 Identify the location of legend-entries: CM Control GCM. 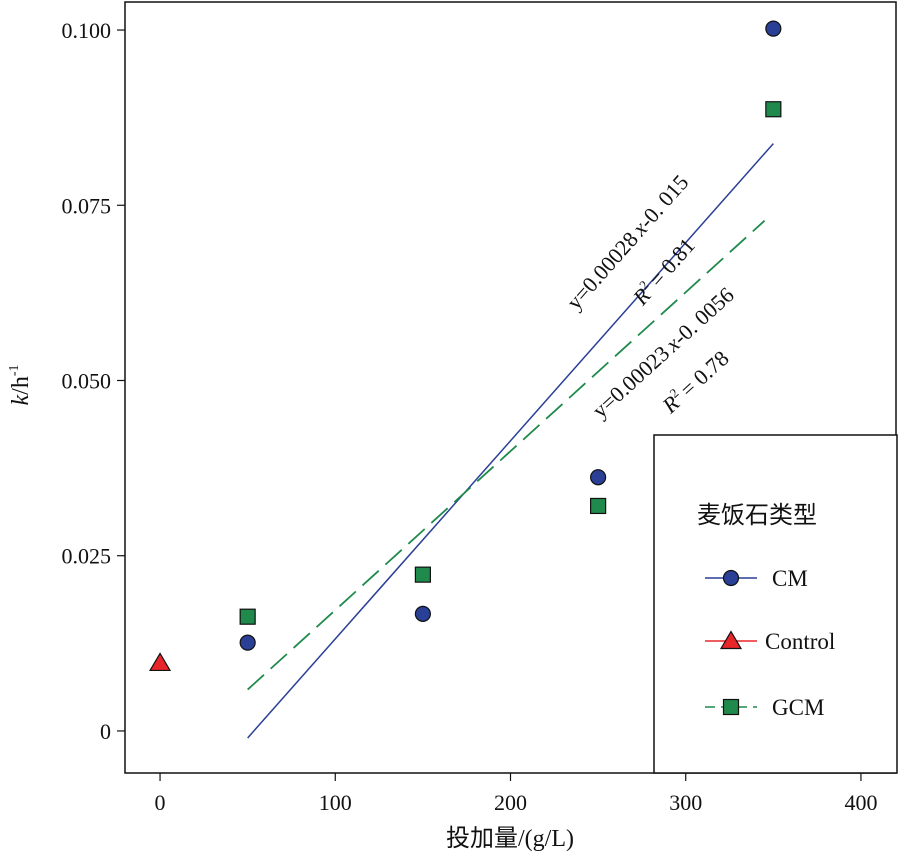
(770, 643).